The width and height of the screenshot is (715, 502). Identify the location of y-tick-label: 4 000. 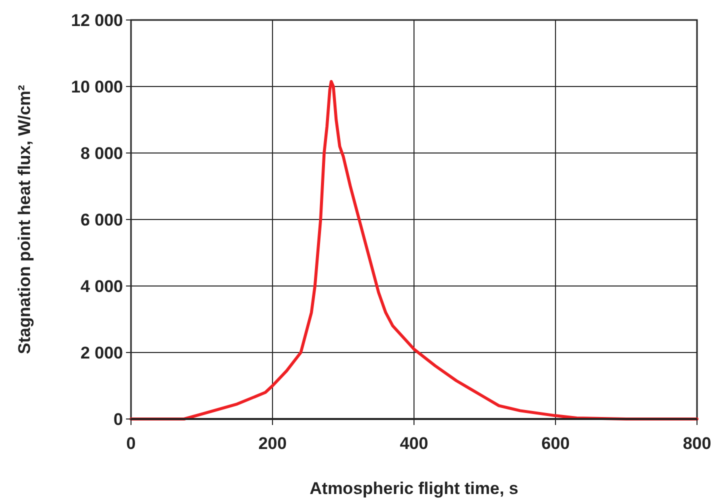
(101, 286).